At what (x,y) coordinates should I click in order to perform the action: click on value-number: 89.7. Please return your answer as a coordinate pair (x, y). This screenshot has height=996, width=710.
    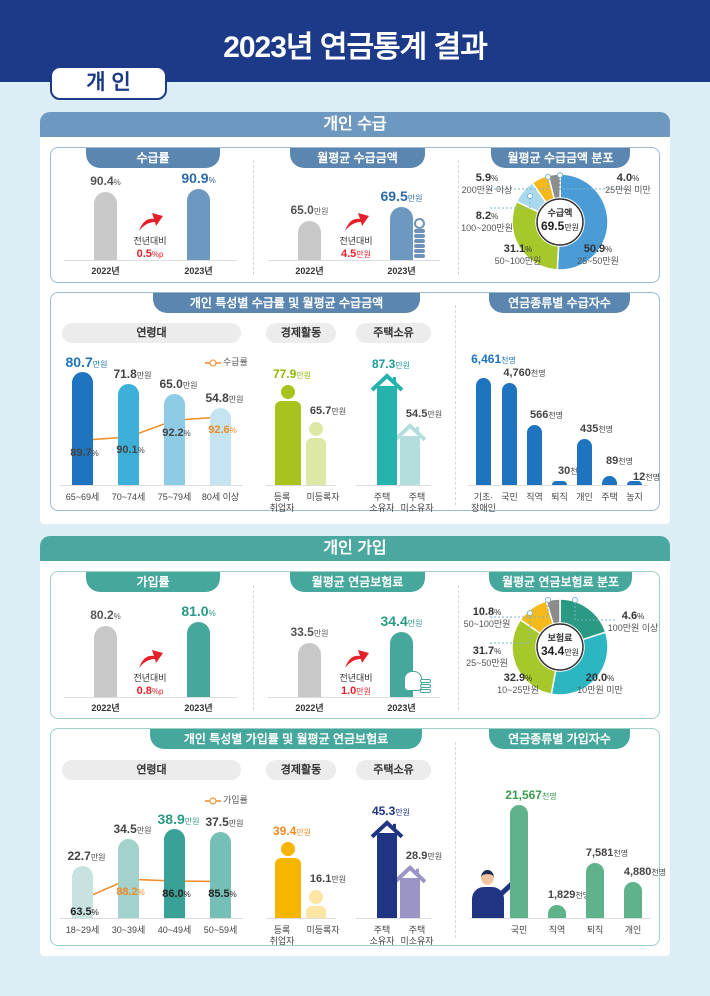
    Looking at the image, I should click on (81, 453).